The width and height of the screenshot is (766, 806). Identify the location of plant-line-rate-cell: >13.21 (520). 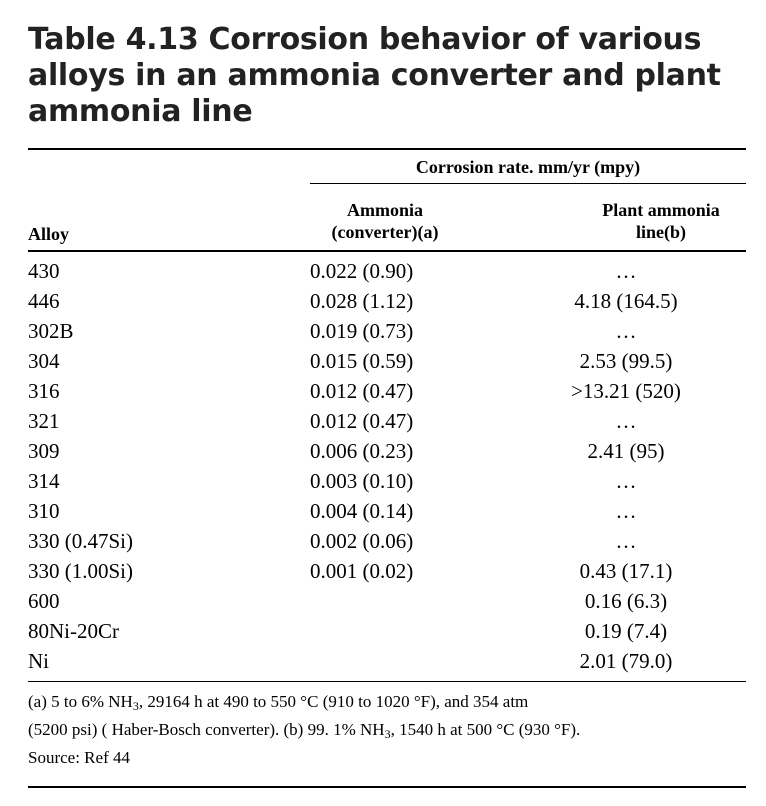
(626, 391).